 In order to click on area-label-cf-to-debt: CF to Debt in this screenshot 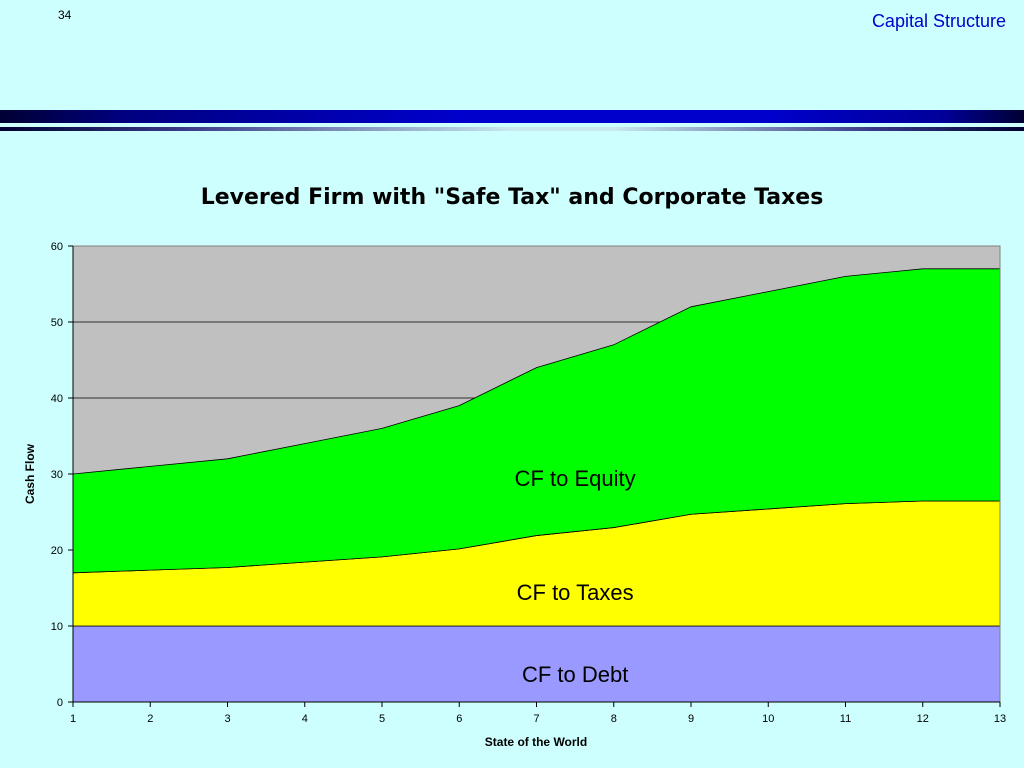, I will do `click(575, 674)`.